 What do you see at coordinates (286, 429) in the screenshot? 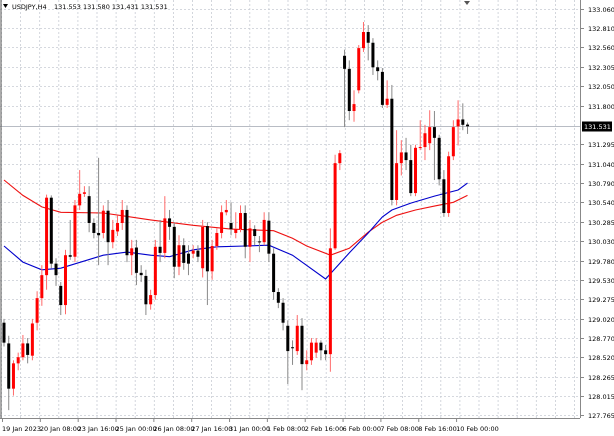
I see `time-tick-label: 1 Feb 08:00` at bounding box center [286, 429].